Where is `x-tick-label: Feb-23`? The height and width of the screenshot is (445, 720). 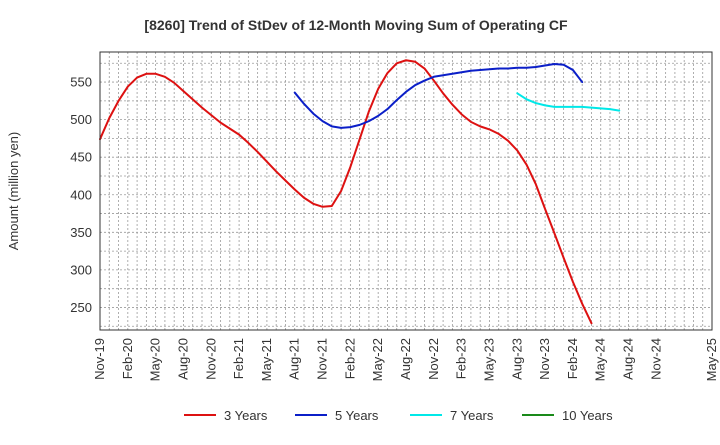
x-tick-label: Feb-23 is located at coordinates (461, 358).